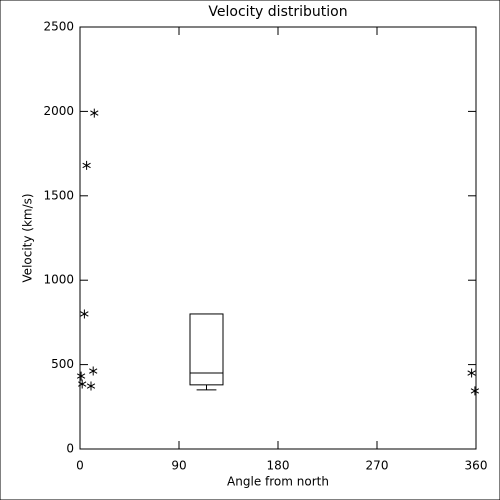 The width and height of the screenshot is (500, 500). What do you see at coordinates (278, 466) in the screenshot?
I see `x-tick-label: 180` at bounding box center [278, 466].